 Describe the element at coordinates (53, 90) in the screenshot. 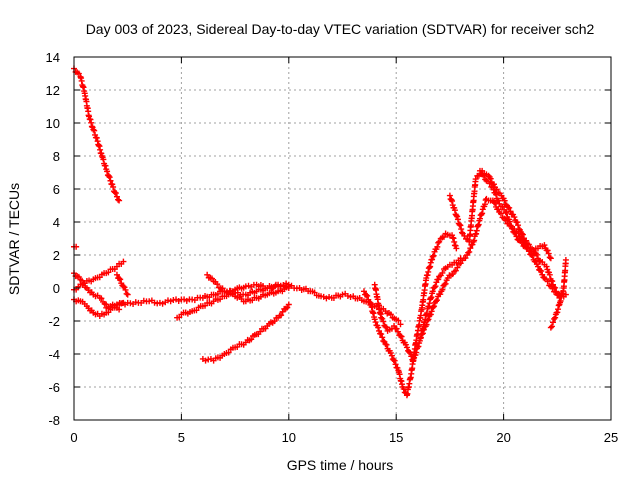

I see `y-tick-label: 12` at that location.